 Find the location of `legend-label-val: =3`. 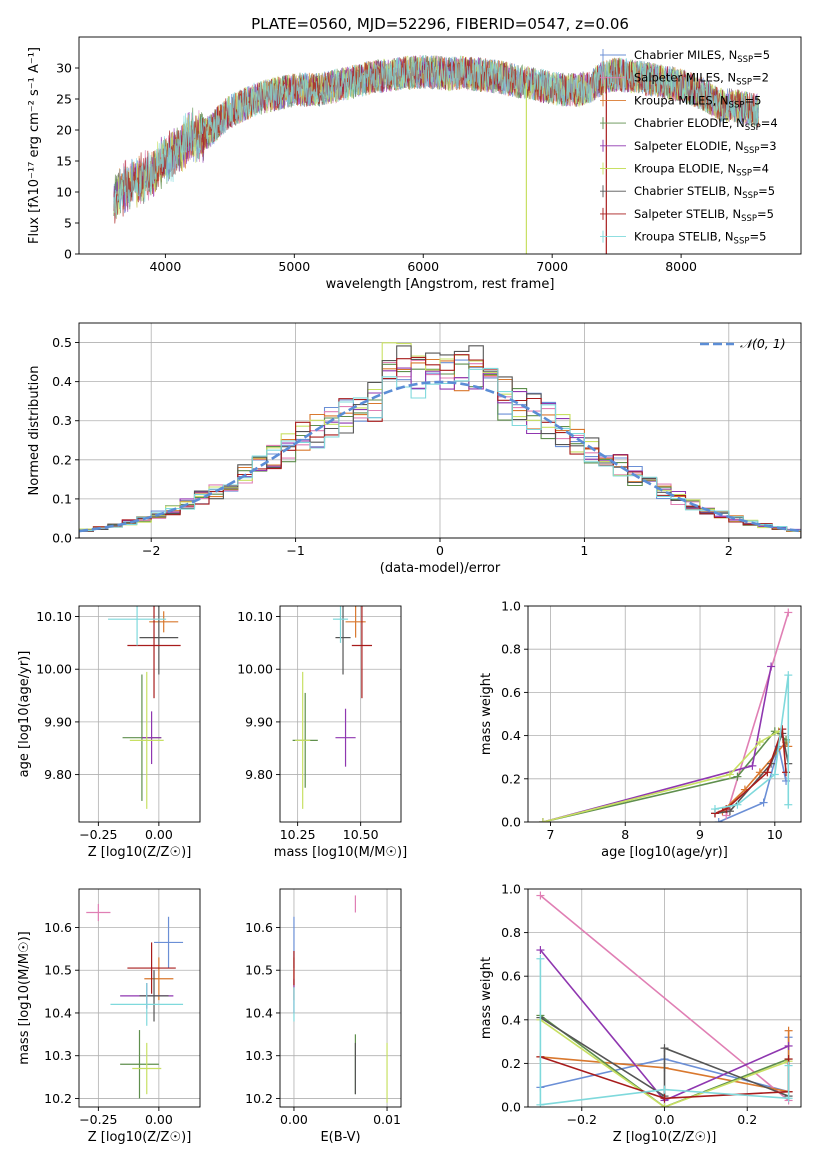

legend-label-val: =3 is located at coordinates (768, 146).